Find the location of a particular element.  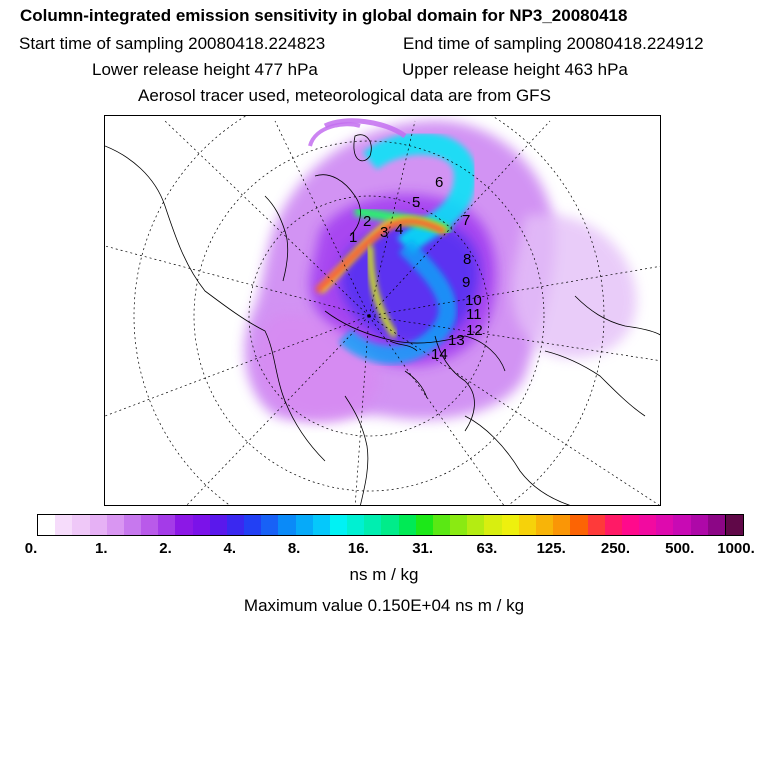

colorbar-tick-label: 125. is located at coordinates (551, 548).